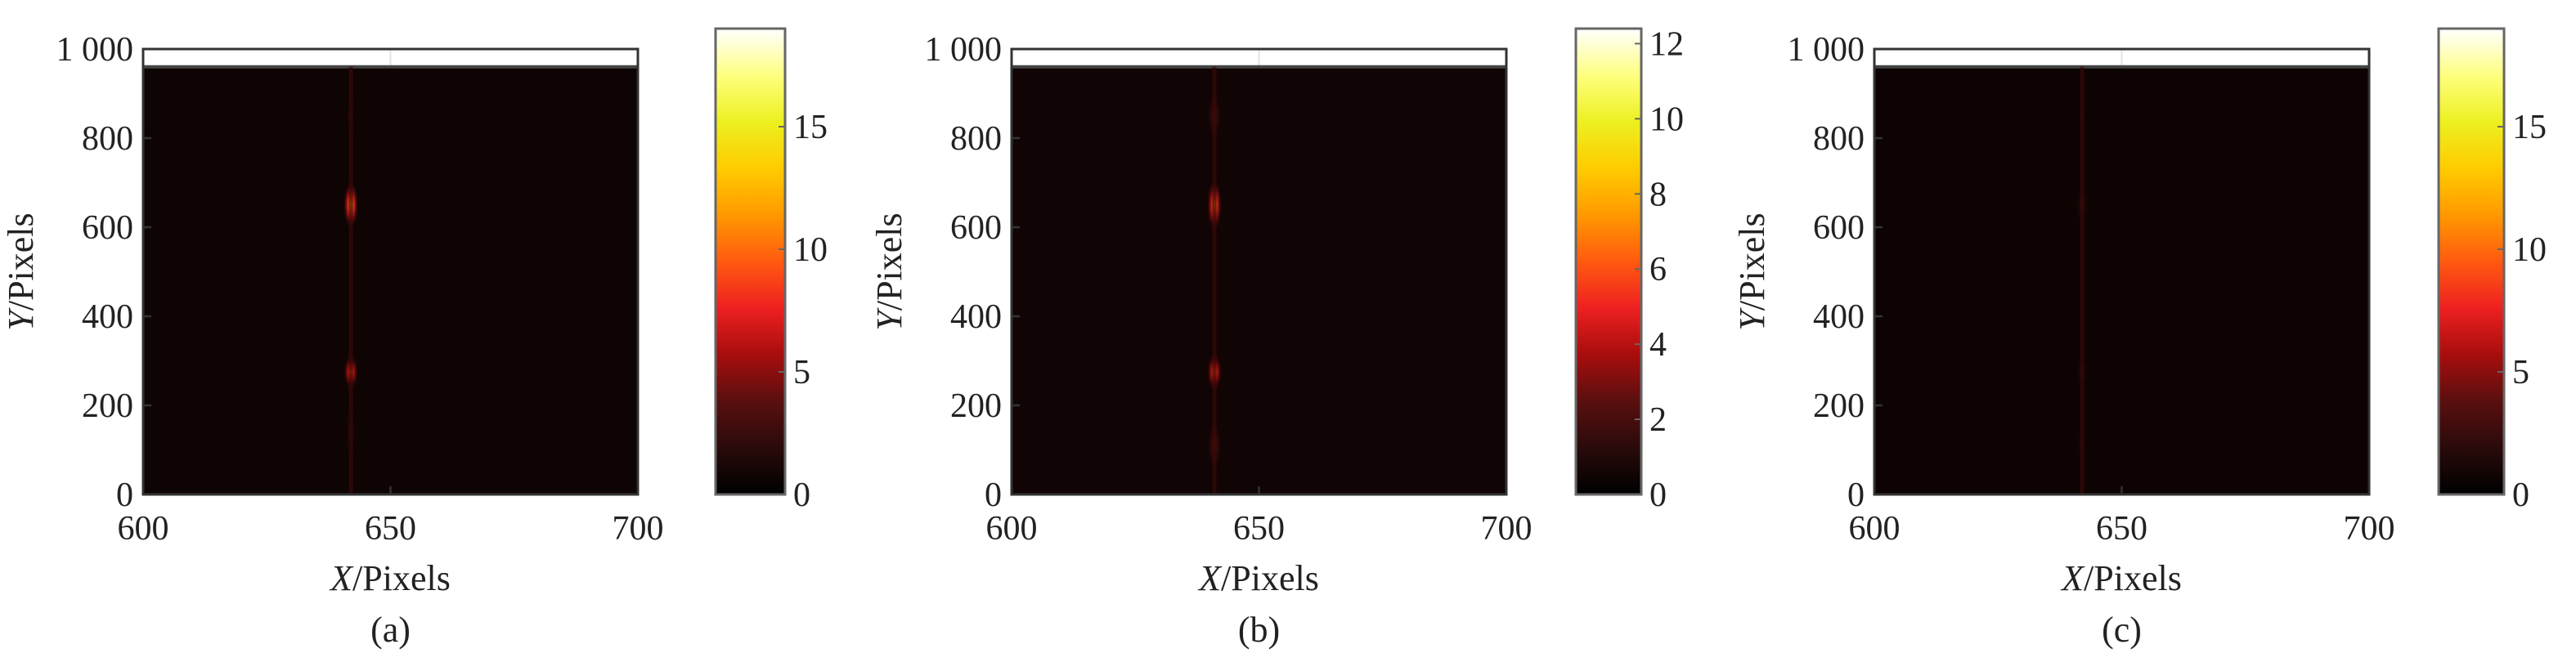 The width and height of the screenshot is (2576, 662). Describe the element at coordinates (391, 630) in the screenshot. I see `panel-caption: (a)` at that location.